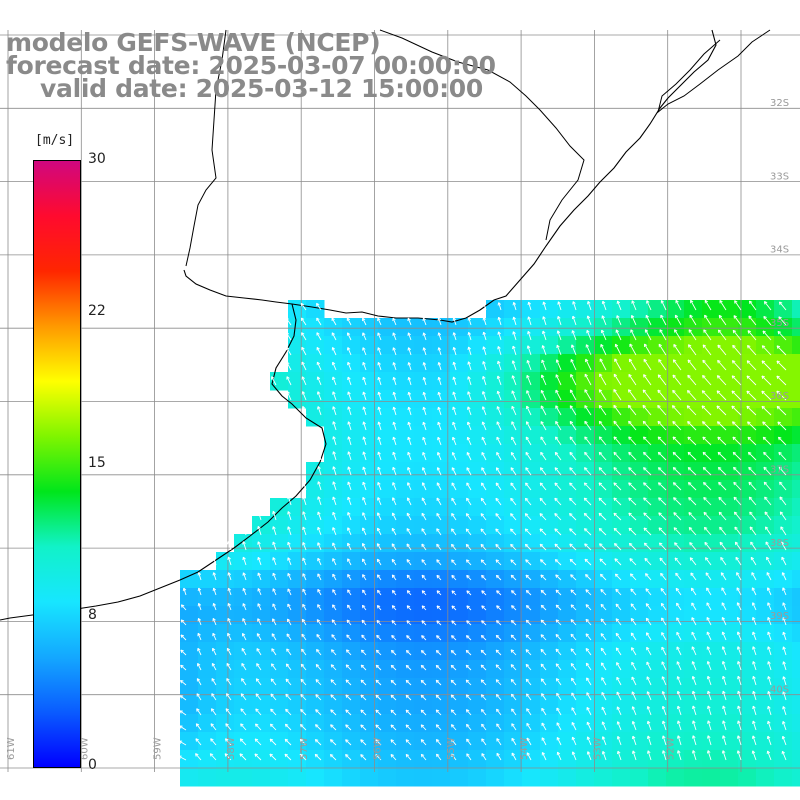  I want to click on longitude-label: 53W, so click(597, 748).